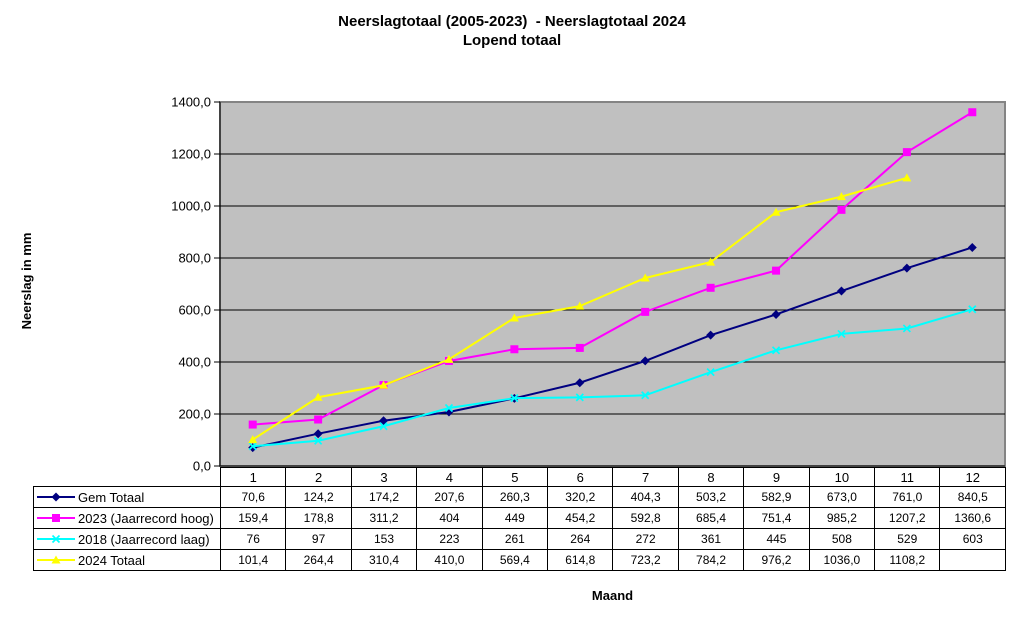  I want to click on value-cell, so click(972, 560).